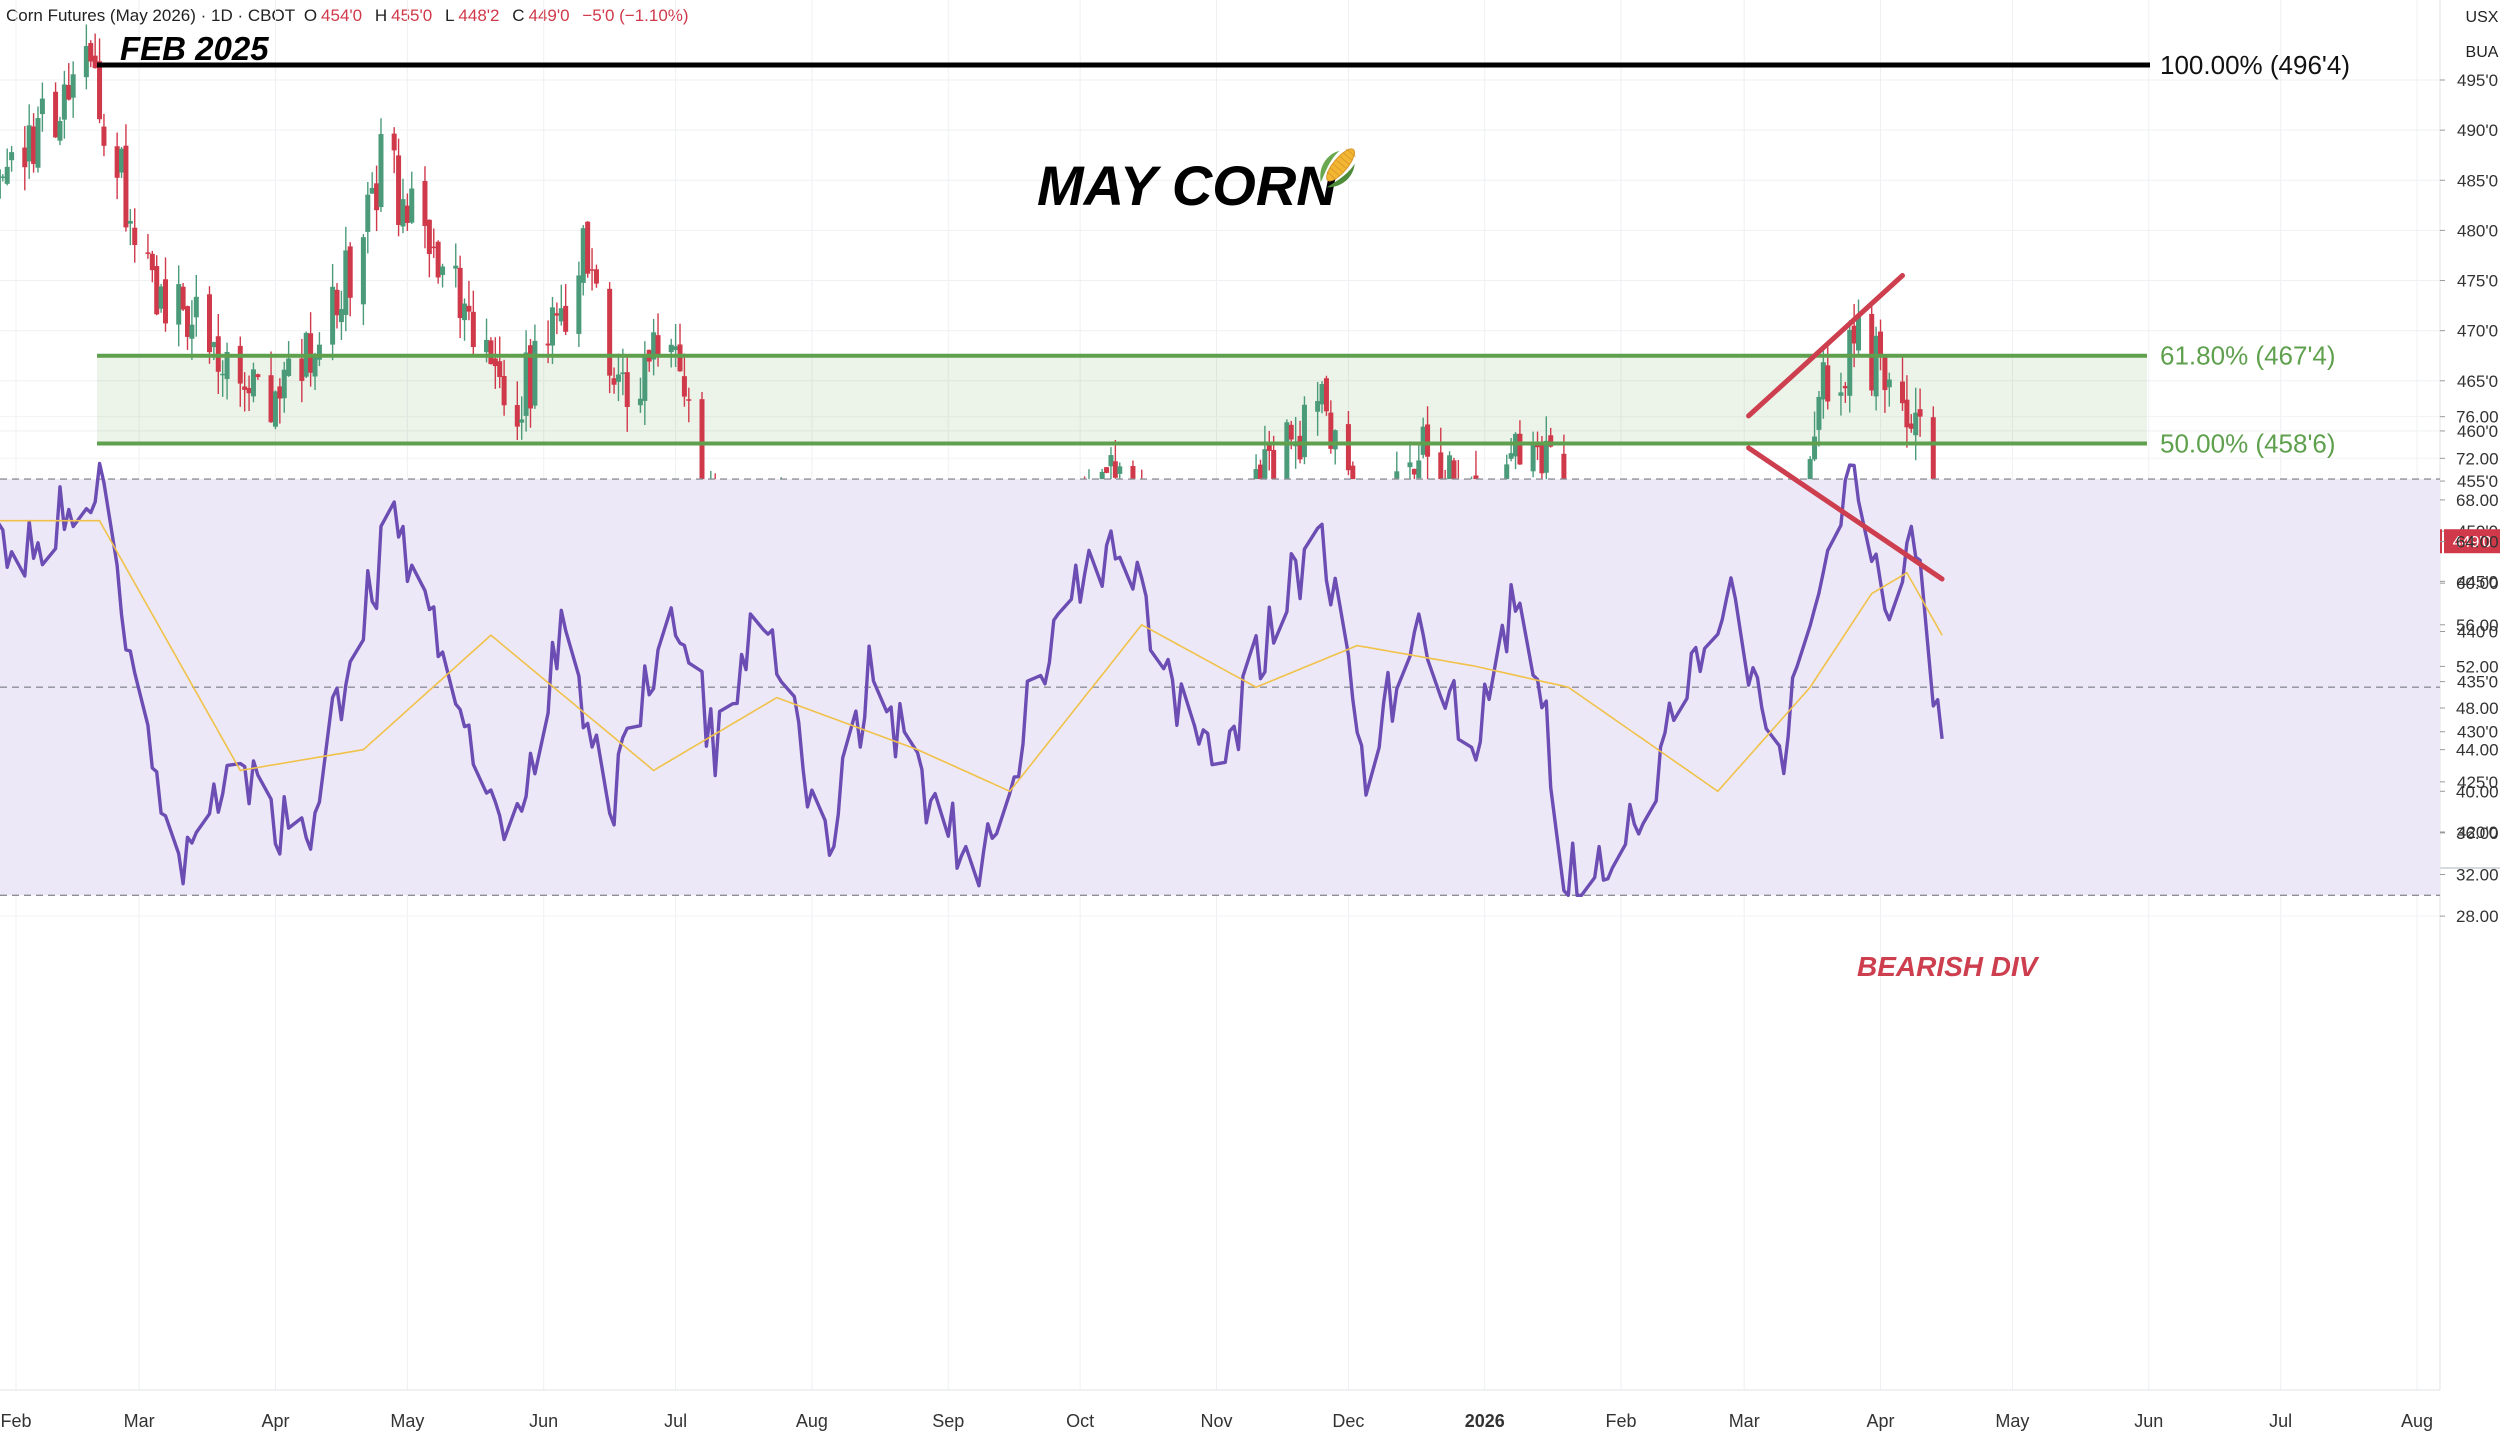 The image size is (2500, 1433). Describe the element at coordinates (1330, 166) in the screenshot. I see `corn-leaf` at that location.